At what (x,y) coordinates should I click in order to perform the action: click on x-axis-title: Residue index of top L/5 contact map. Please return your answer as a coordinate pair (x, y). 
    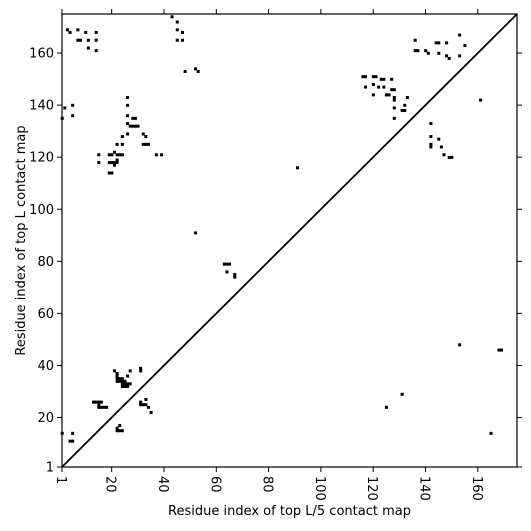
    Looking at the image, I should click on (289, 511).